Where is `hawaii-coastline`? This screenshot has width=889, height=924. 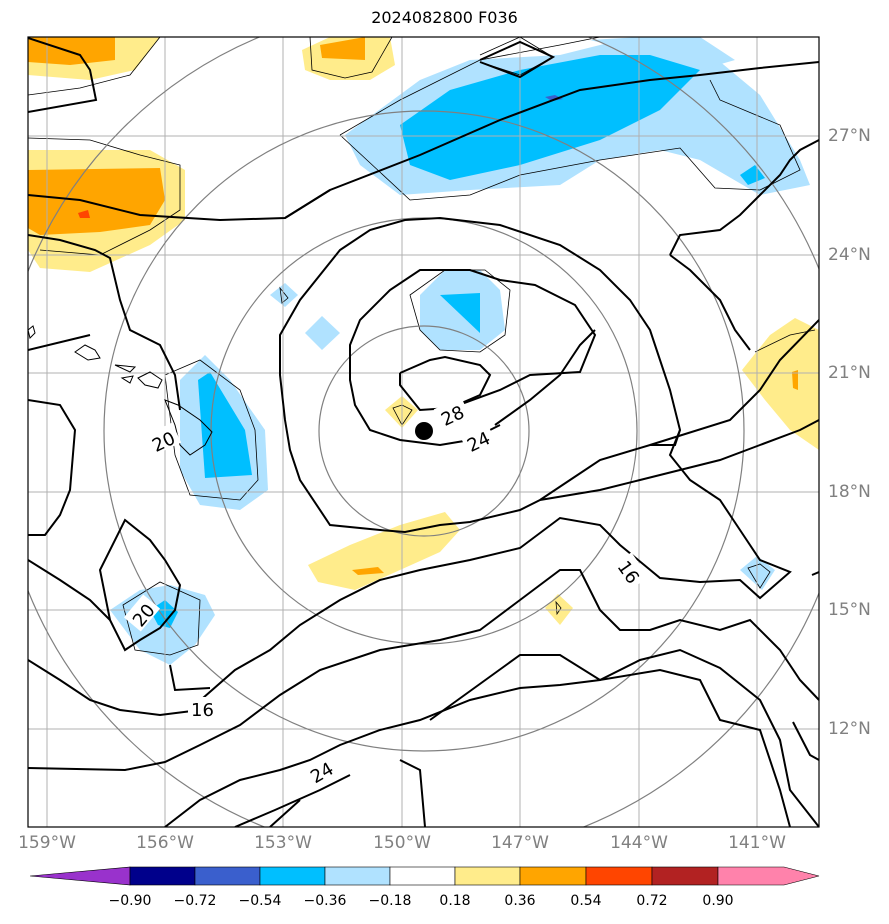
hawaii-coastline is located at coordinates (120, 390).